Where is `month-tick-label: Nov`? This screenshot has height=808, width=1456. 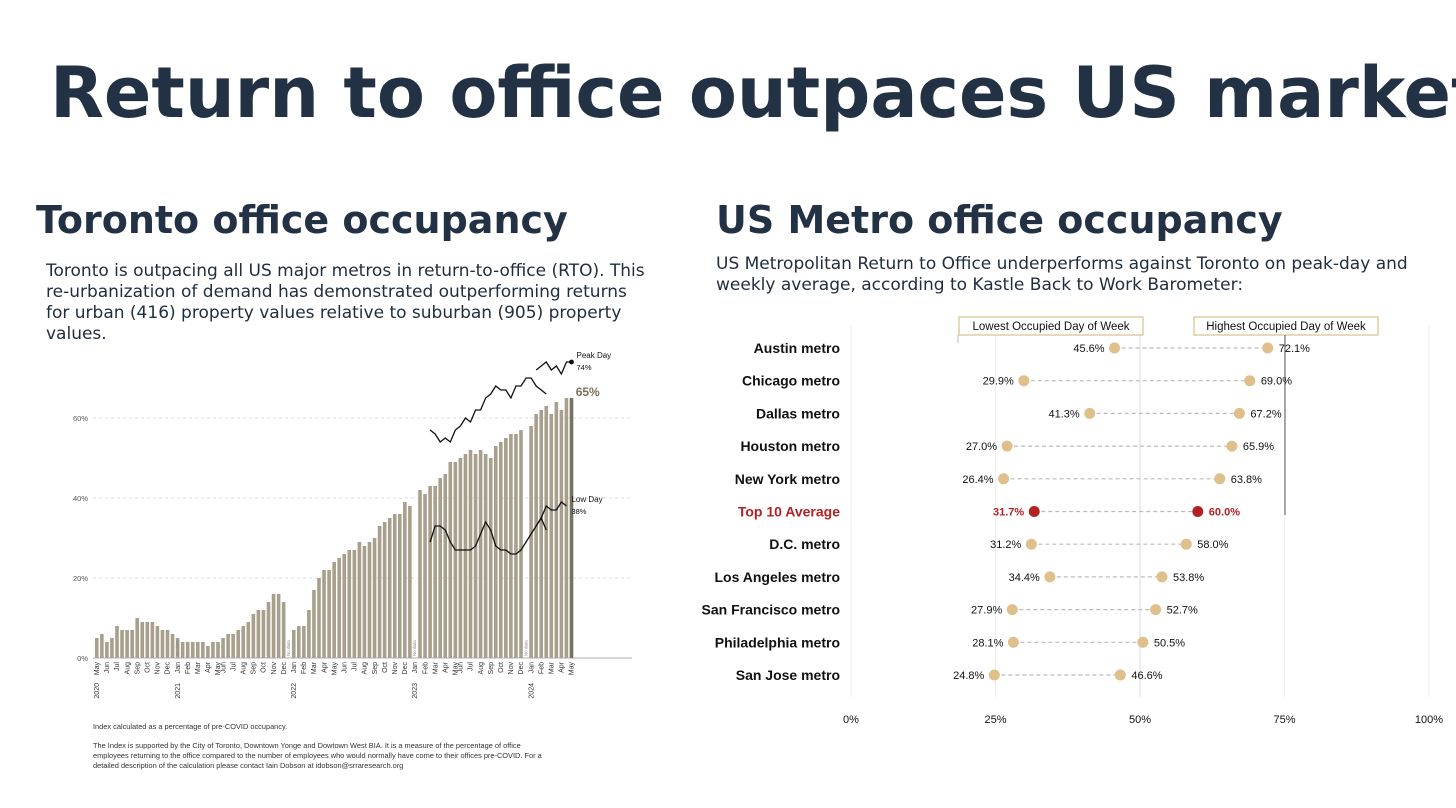 month-tick-label: Nov is located at coordinates (395, 668).